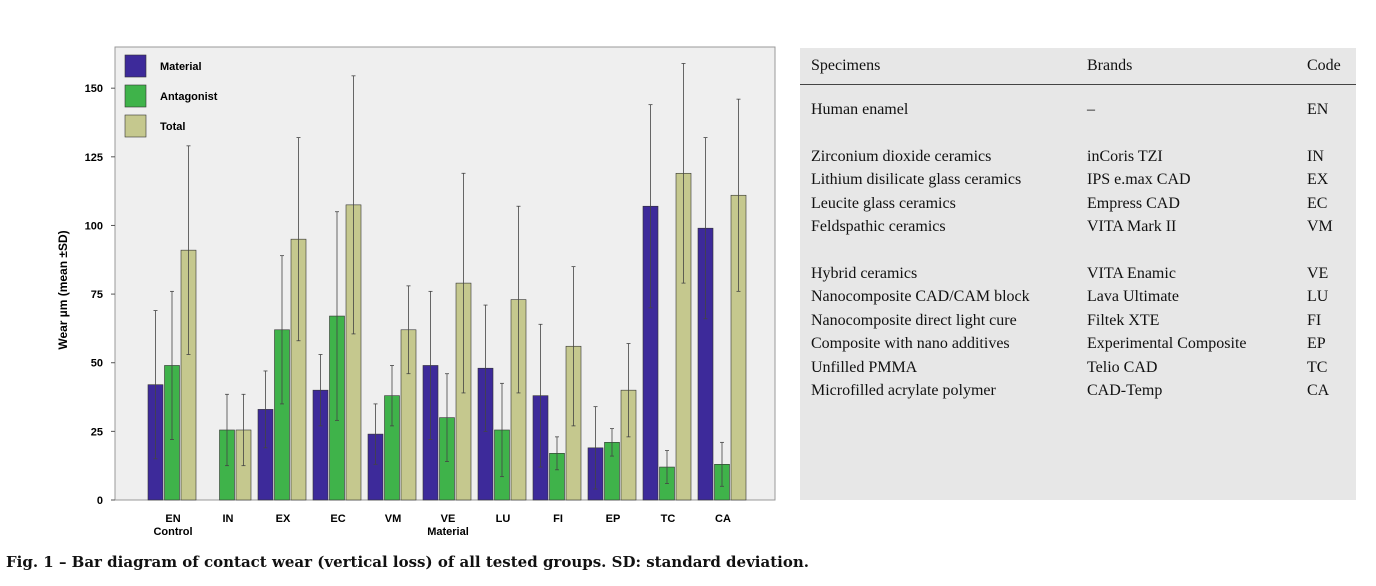  Describe the element at coordinates (1139, 179) in the screenshot. I see `cell-brand: IPS e.max CAD` at that location.